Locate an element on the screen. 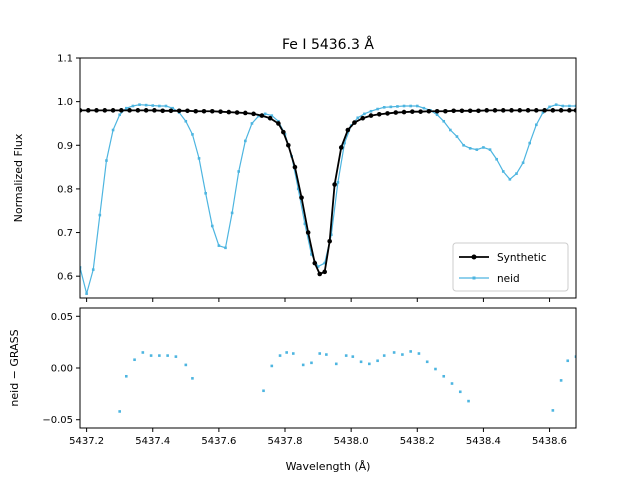 The image size is (640, 480). top-y-tick-label: 0.6 is located at coordinates (65, 277).